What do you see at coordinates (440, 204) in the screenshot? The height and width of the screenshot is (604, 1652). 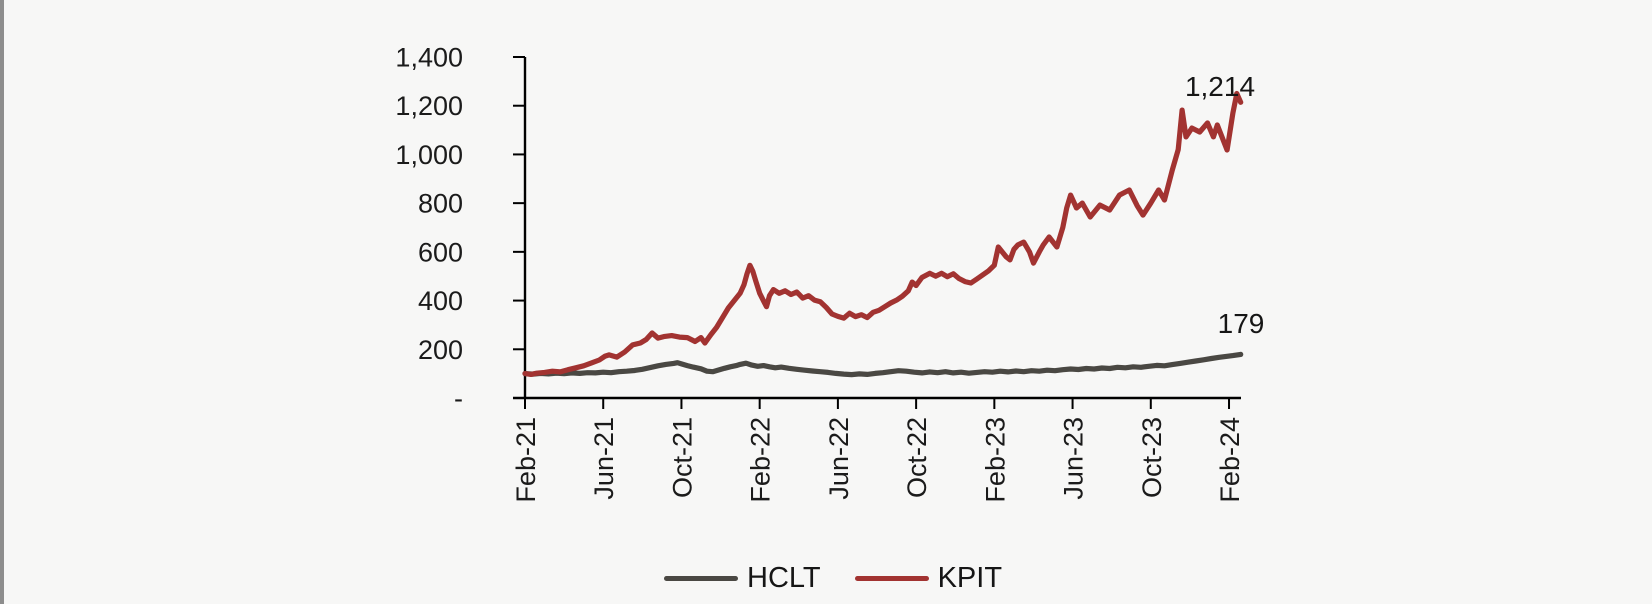 I see `y-axis-tick-label: 800` at bounding box center [440, 204].